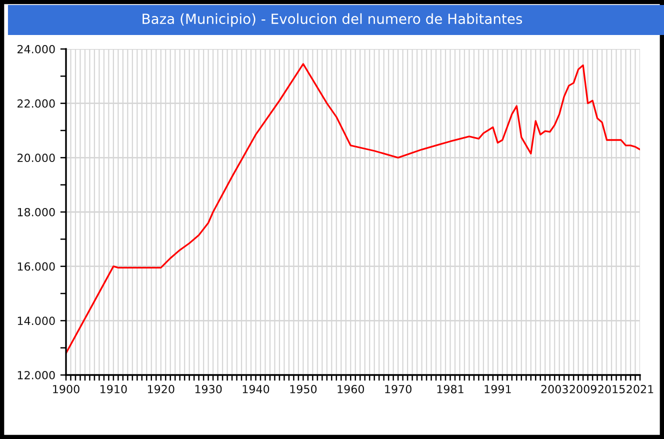  What do you see at coordinates (640, 389) in the screenshot?
I see `x-tick-label: 2021` at bounding box center [640, 389].